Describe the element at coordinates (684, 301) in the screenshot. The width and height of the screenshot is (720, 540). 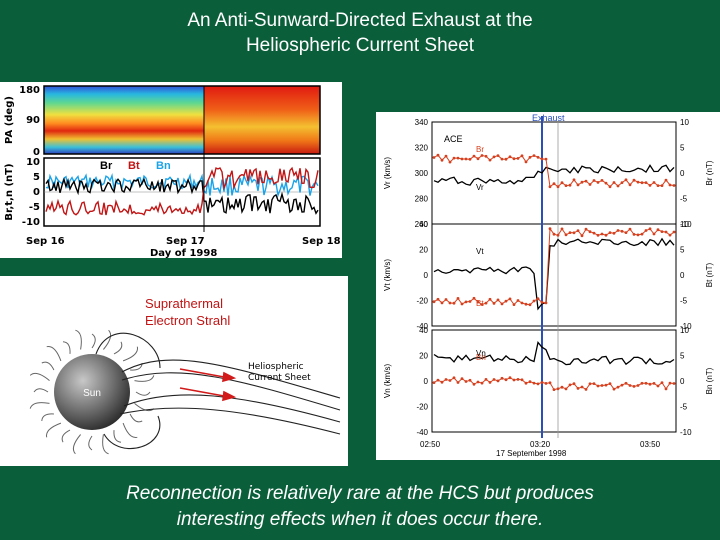
I see `ace-right-tick: -5` at that location.